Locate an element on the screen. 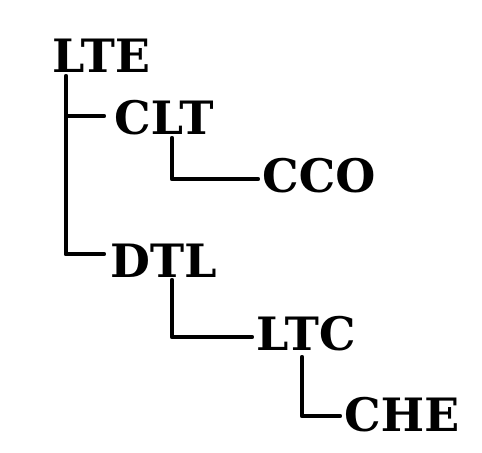 The height and width of the screenshot is (453, 482). node-clt: CLT is located at coordinates (163, 118).